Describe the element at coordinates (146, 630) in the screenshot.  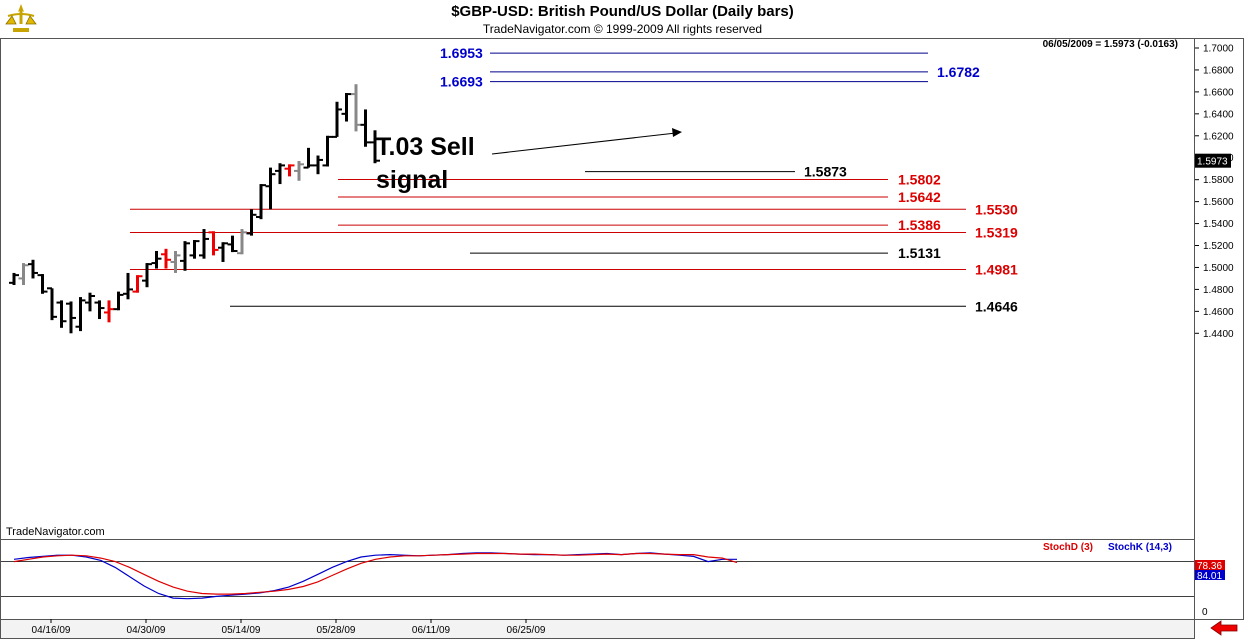
I see `x-tick-label: 04/30/09` at that location.